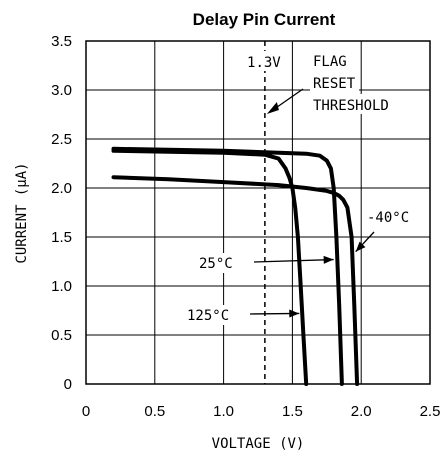 The height and width of the screenshot is (459, 445). What do you see at coordinates (388, 218) in the screenshot?
I see `curve-label: -40°C` at bounding box center [388, 218].